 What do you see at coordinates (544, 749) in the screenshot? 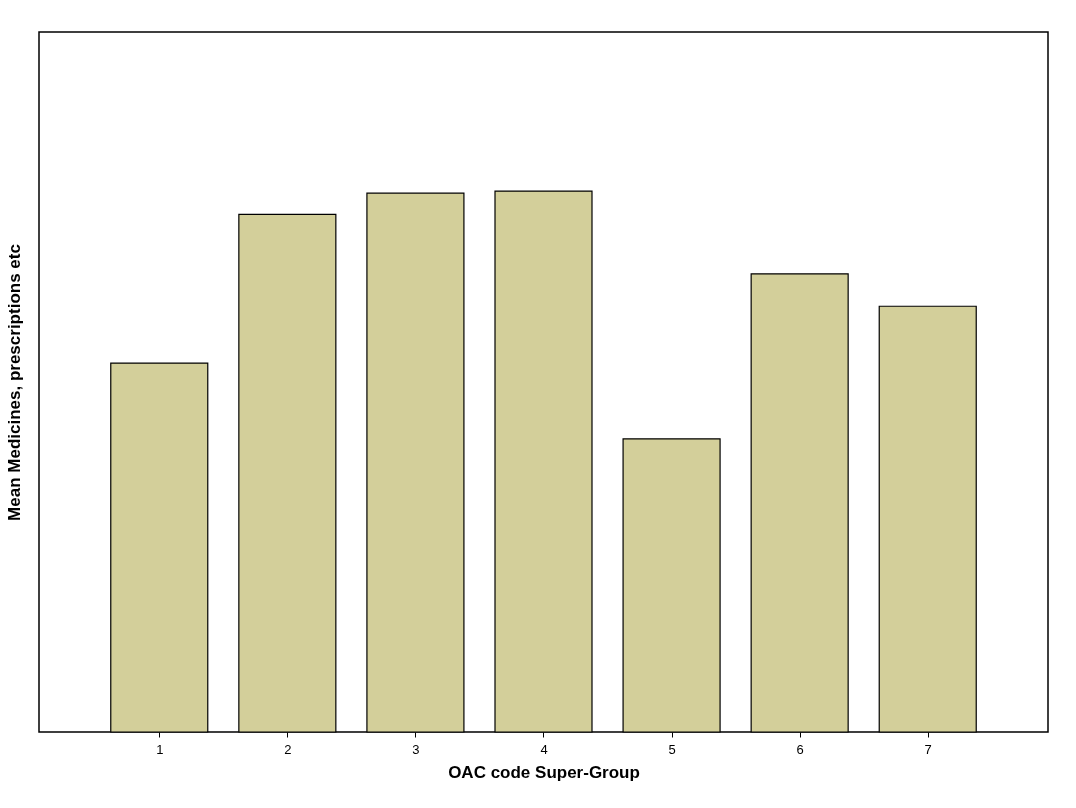
I see `x-tick-label: 4` at bounding box center [544, 749].